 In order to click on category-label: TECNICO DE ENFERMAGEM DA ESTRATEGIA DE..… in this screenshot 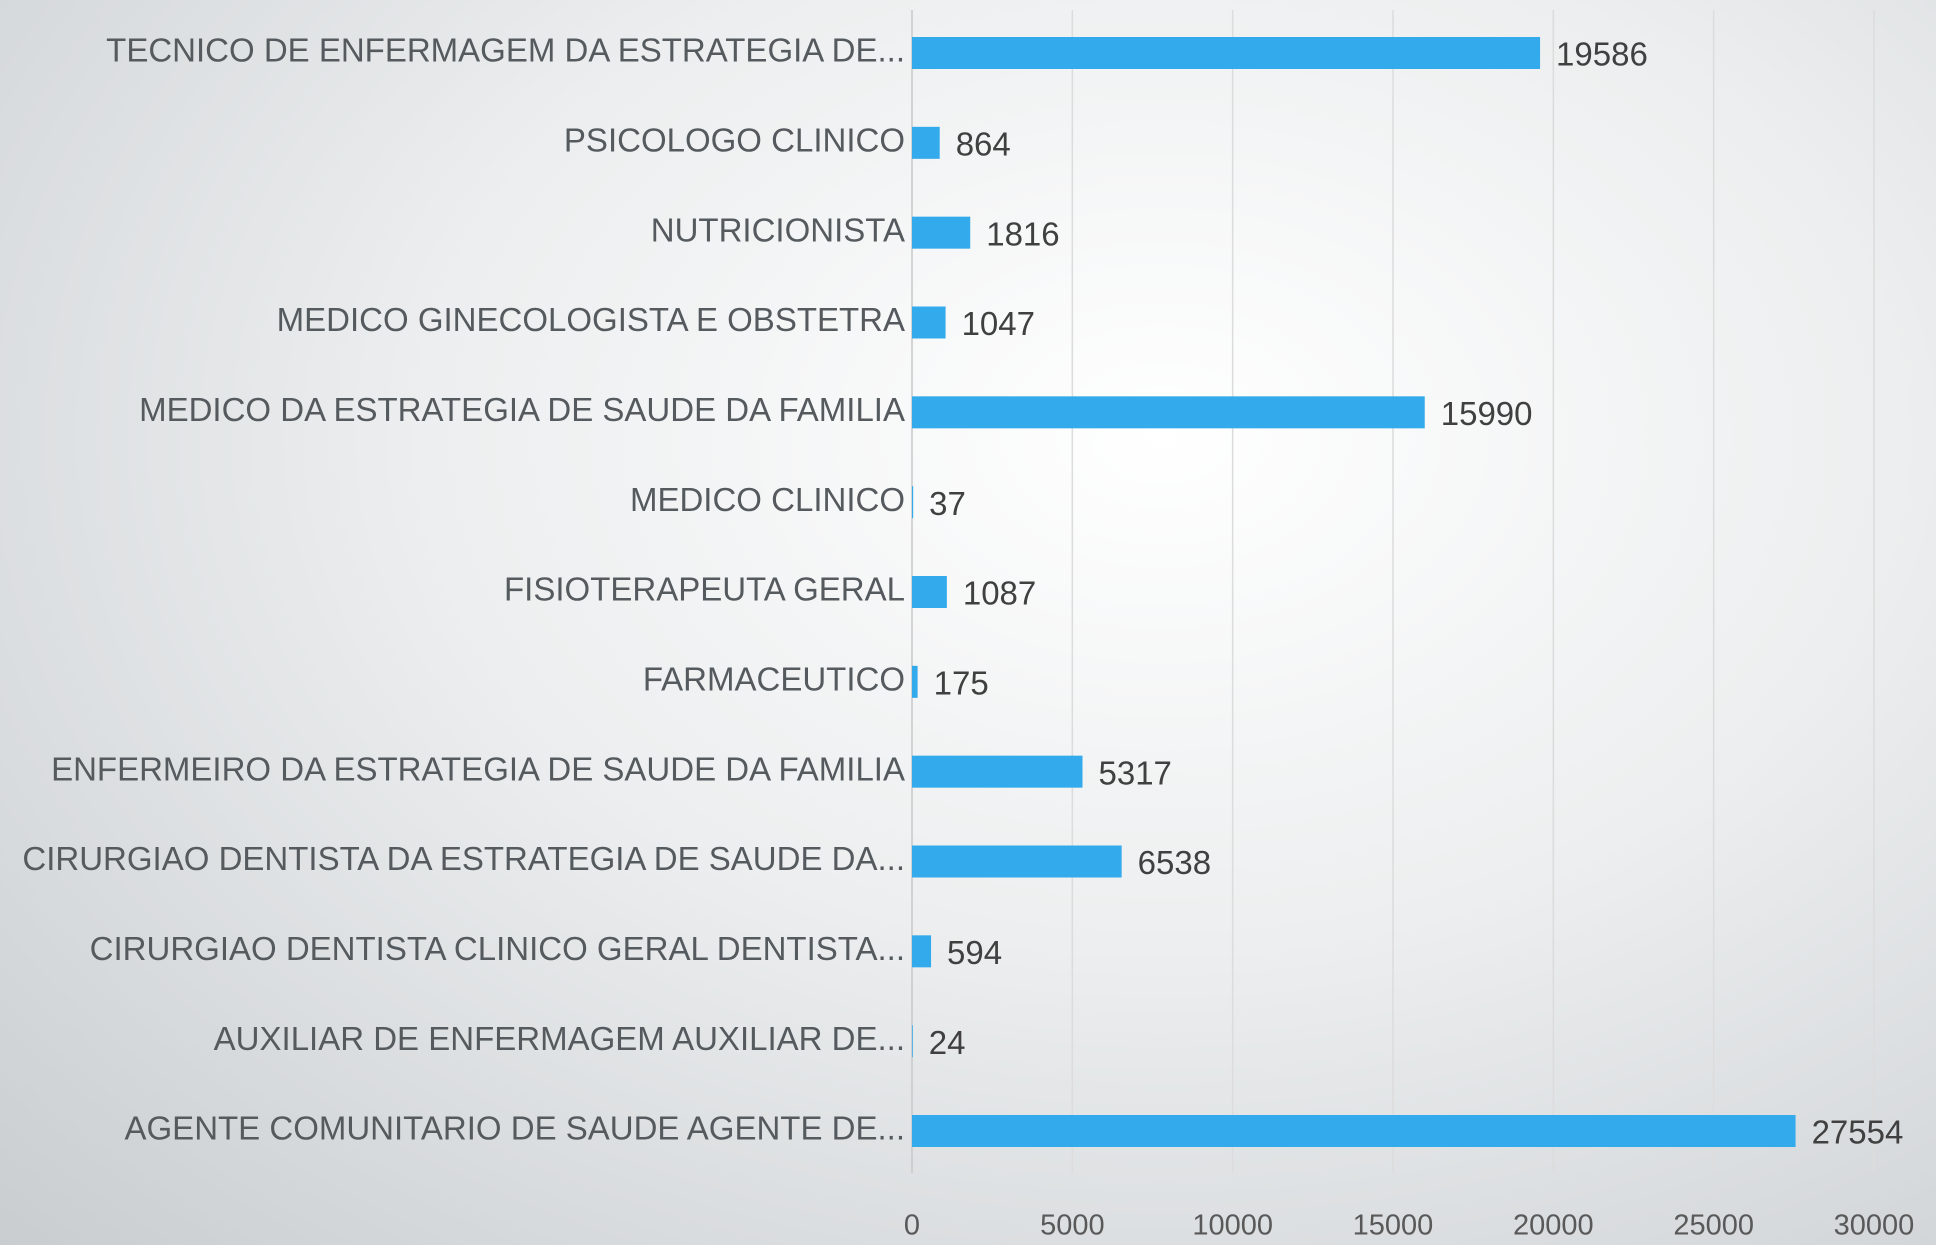, I will do `click(505, 50)`.